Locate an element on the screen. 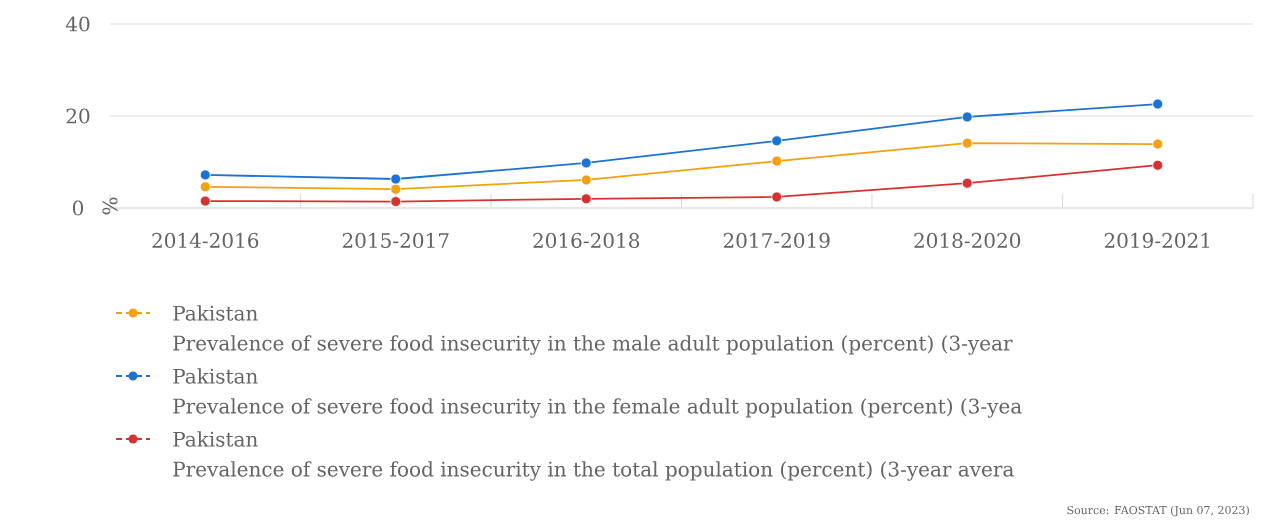 This screenshot has width=1279, height=520. y-tick-label: 40 is located at coordinates (77, 24).